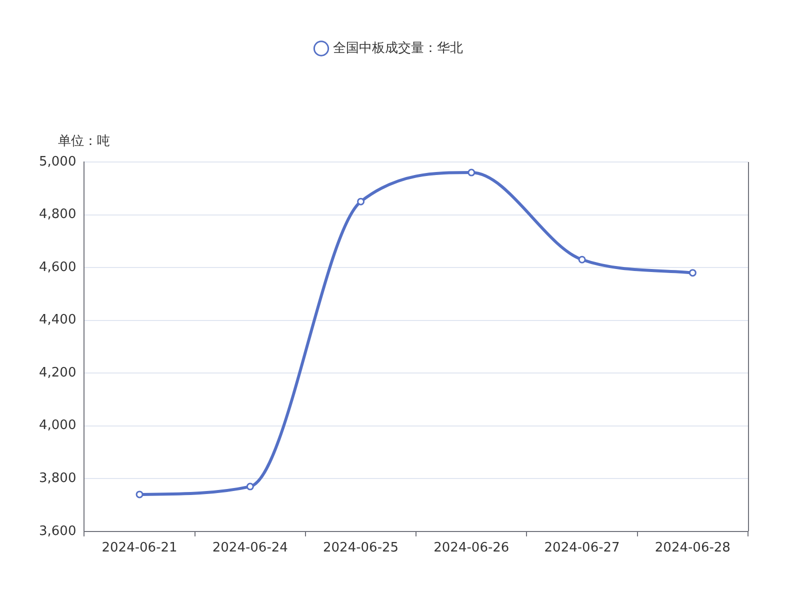  Describe the element at coordinates (57, 162) in the screenshot. I see `y-tick-label: 5,000` at that location.